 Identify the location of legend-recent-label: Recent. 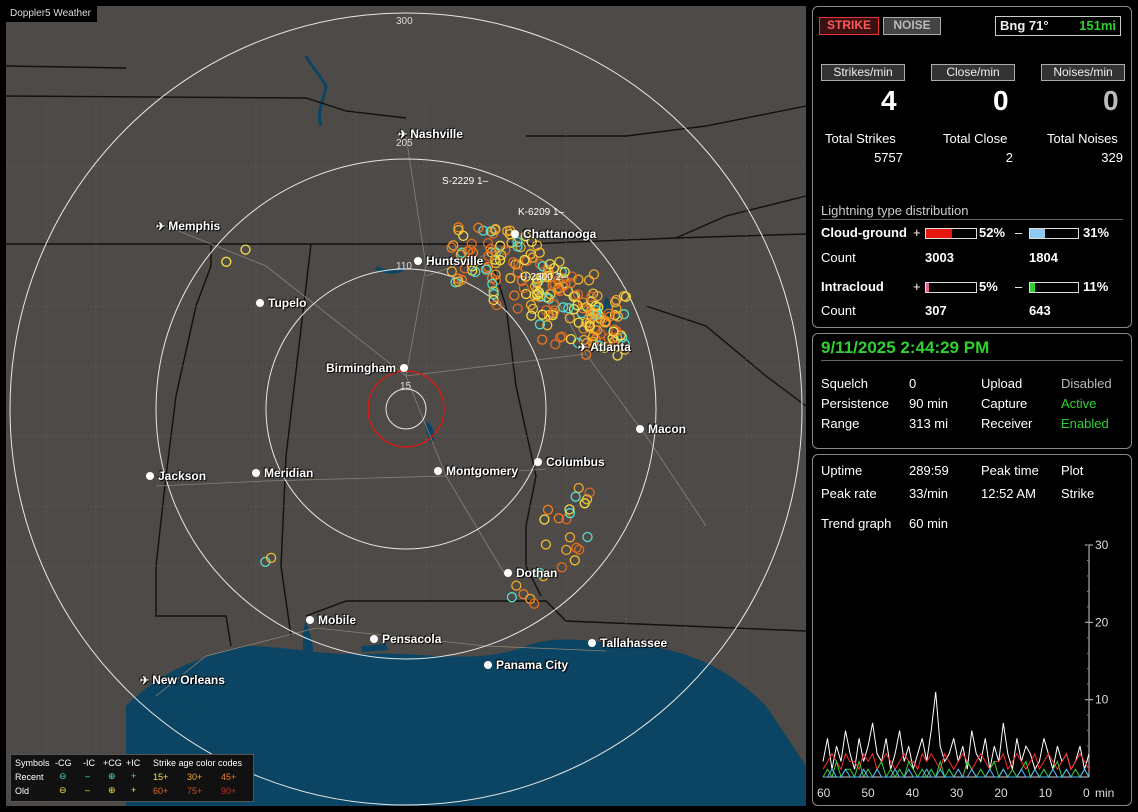
(29, 777).